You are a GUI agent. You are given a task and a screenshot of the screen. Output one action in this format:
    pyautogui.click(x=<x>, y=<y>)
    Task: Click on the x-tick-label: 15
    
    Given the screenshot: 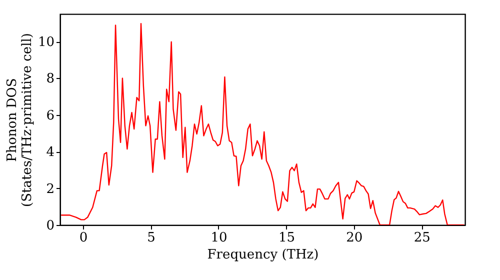 What is the action you would take?
    pyautogui.click(x=286, y=238)
    